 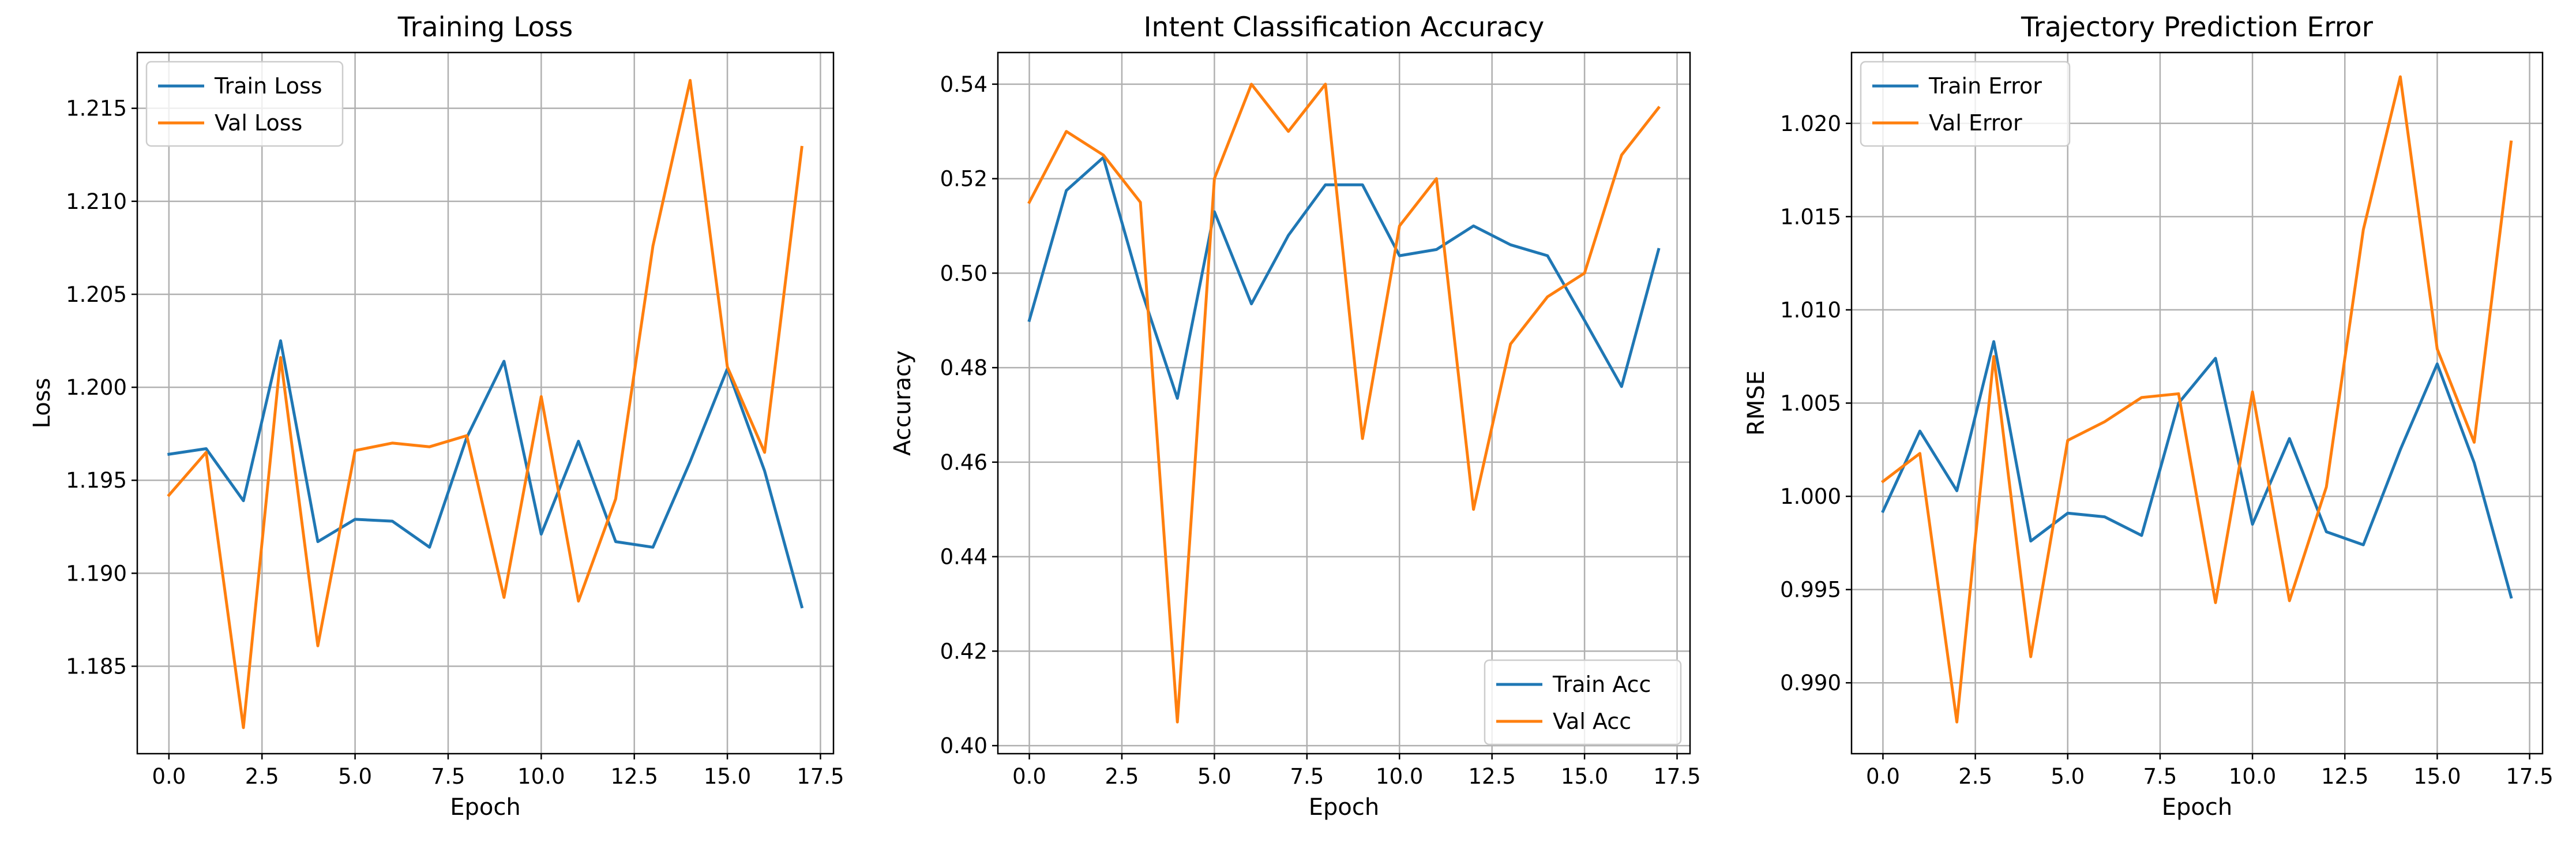 I want to click on y-axis-label: RMSE, so click(x=1757, y=403).